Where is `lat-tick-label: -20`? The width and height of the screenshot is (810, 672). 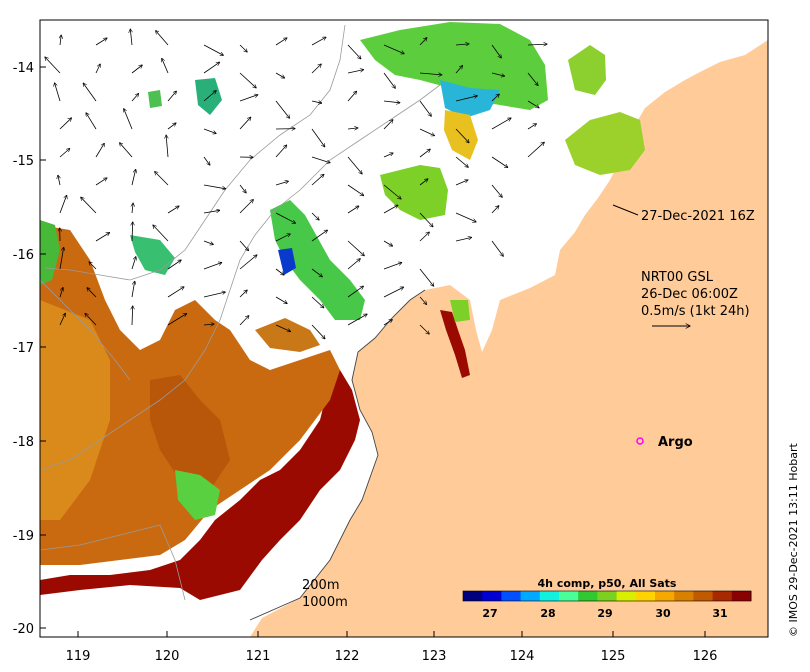
lat-tick-label: -20 is located at coordinates (23, 629).